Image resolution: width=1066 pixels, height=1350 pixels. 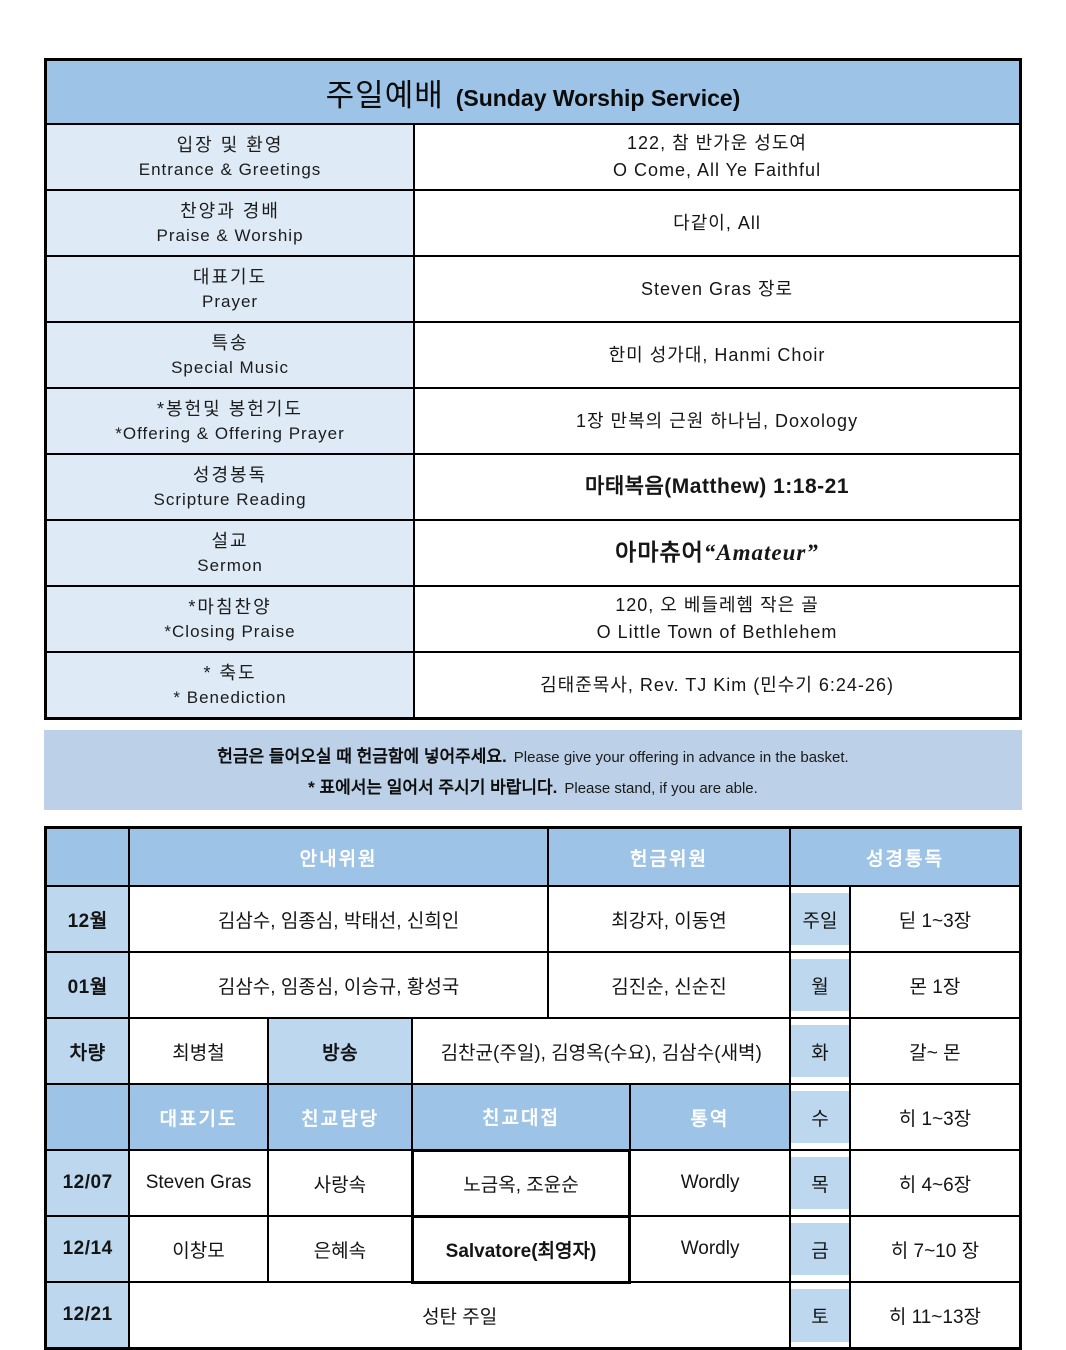 I want to click on order-value-entrance: 122, 참 반가운 성도여 O Come, All Ye Faithful, so click(x=717, y=157).